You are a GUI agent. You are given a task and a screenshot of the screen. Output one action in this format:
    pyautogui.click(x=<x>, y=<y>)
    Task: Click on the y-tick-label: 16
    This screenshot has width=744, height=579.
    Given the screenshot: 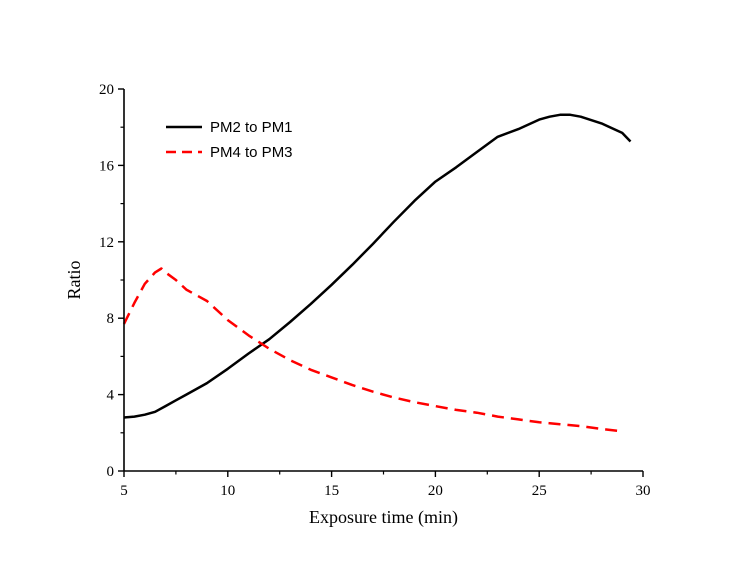 What is the action you would take?
    pyautogui.click(x=107, y=166)
    